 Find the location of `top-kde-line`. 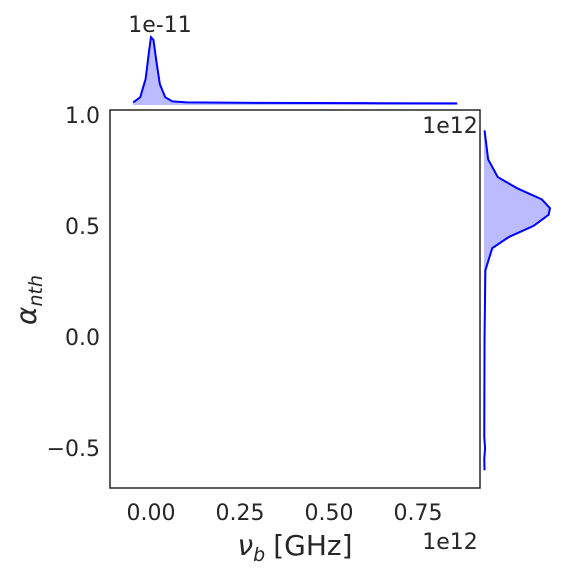

top-kde-line is located at coordinates (295, 70).